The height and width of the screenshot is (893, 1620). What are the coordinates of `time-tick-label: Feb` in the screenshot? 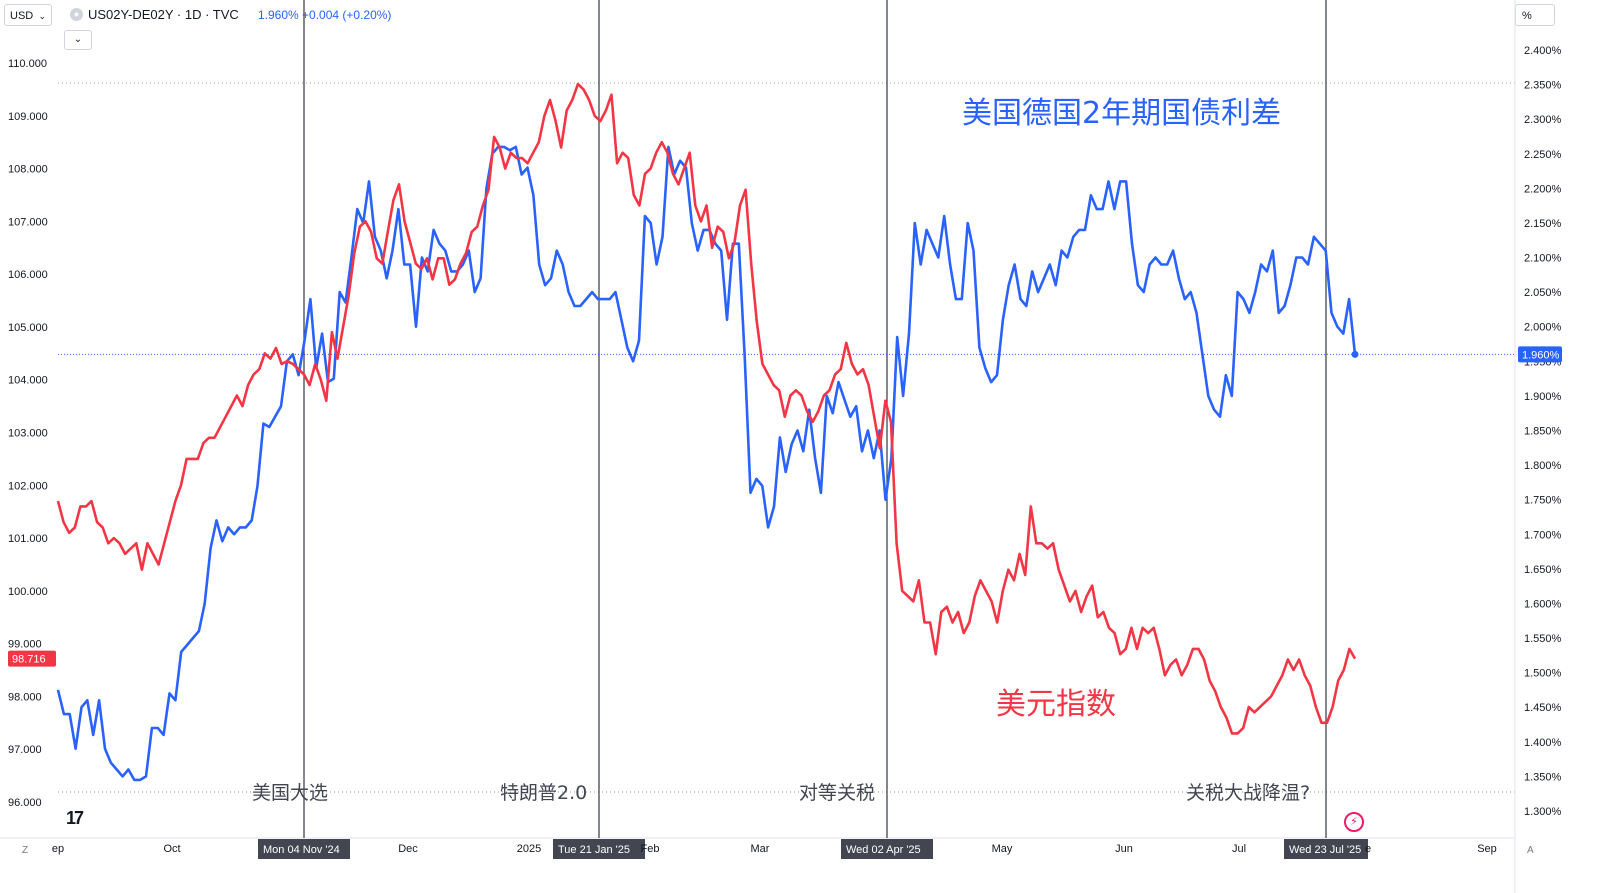 It's located at (650, 849).